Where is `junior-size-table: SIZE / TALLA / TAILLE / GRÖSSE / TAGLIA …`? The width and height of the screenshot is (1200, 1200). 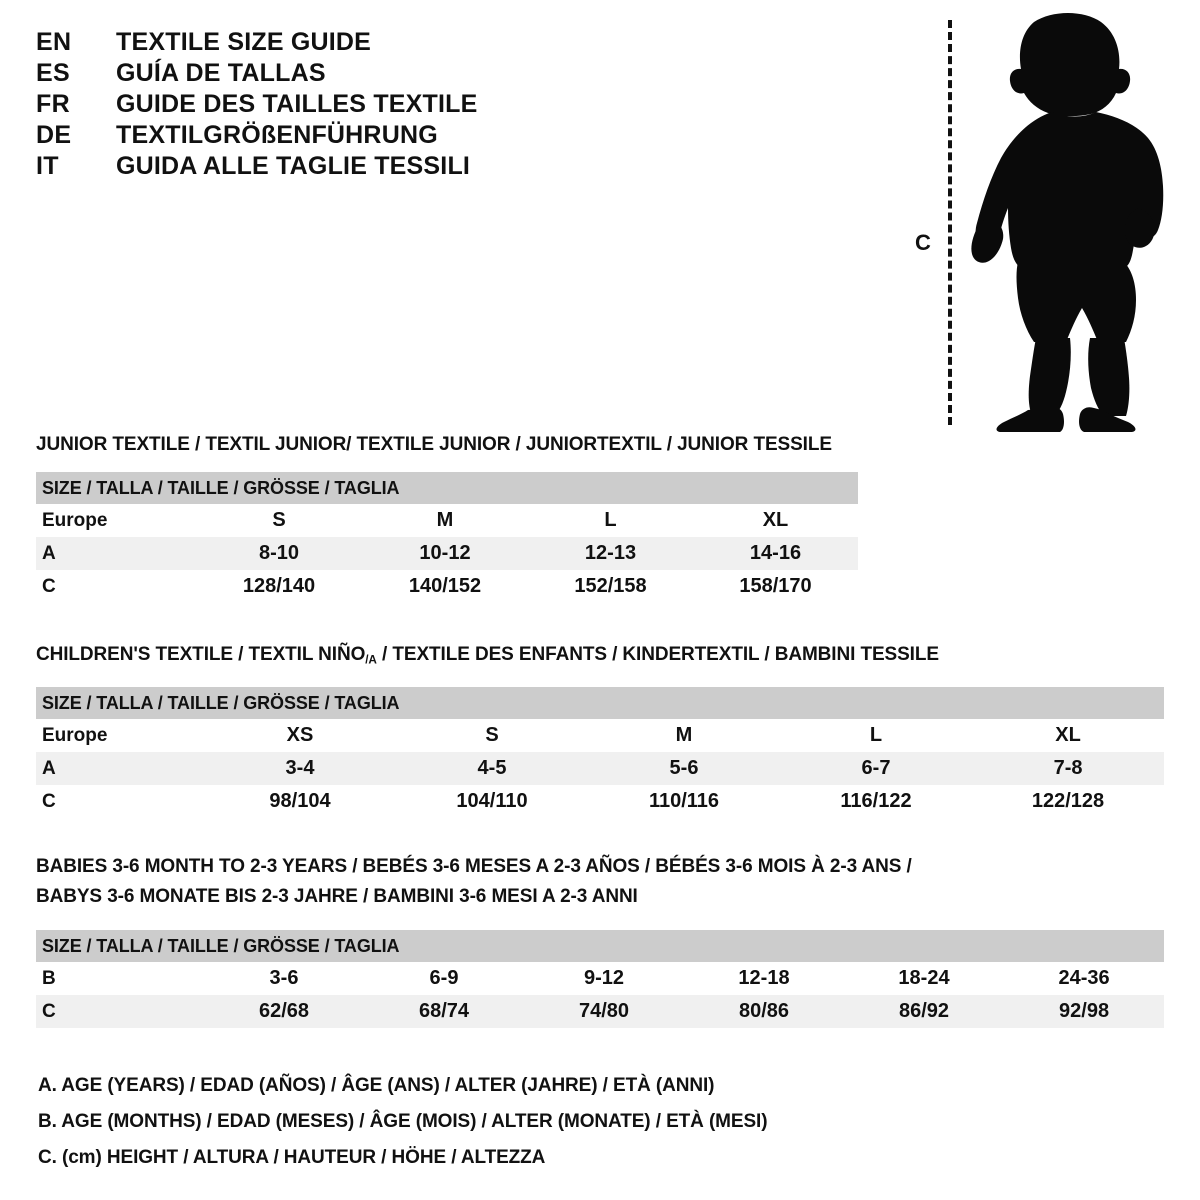 junior-size-table: SIZE / TALLA / TAILLE / GRÖSSE / TAGLIA … is located at coordinates (447, 537).